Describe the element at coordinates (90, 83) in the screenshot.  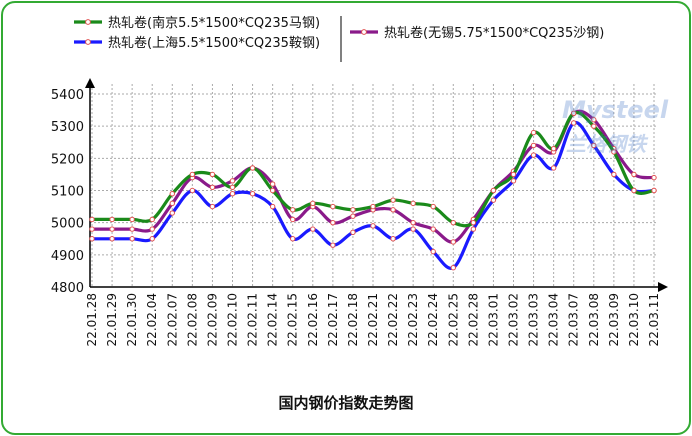
I see `y-axis-arrow` at that location.